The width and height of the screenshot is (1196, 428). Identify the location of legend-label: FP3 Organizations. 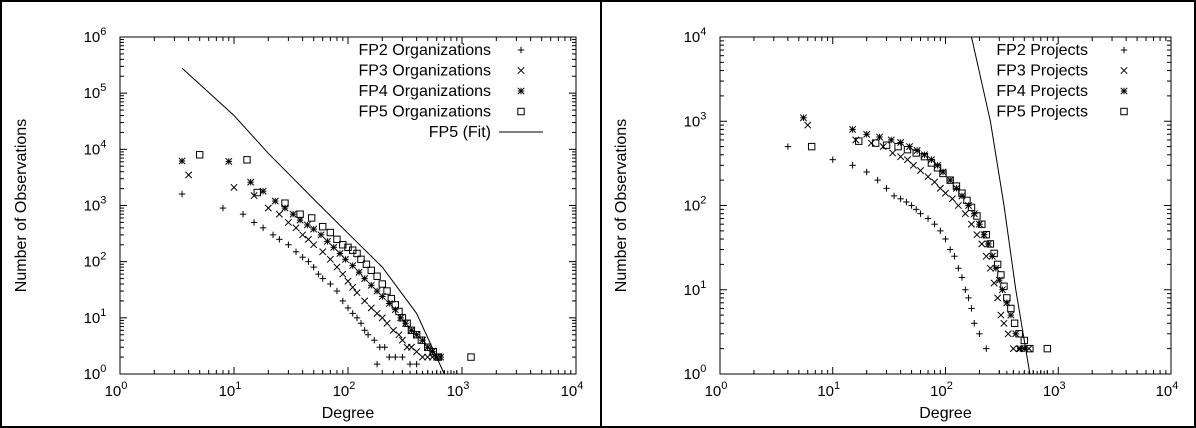
(424, 71).